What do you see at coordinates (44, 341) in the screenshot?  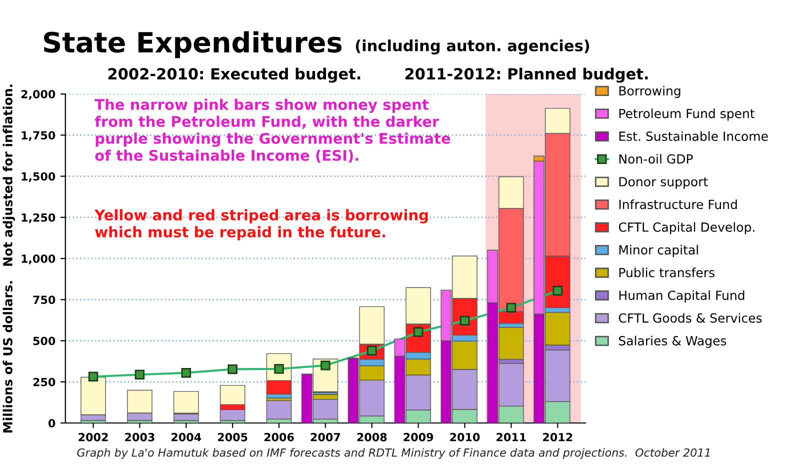 I see `y-tick-label: 500` at bounding box center [44, 341].